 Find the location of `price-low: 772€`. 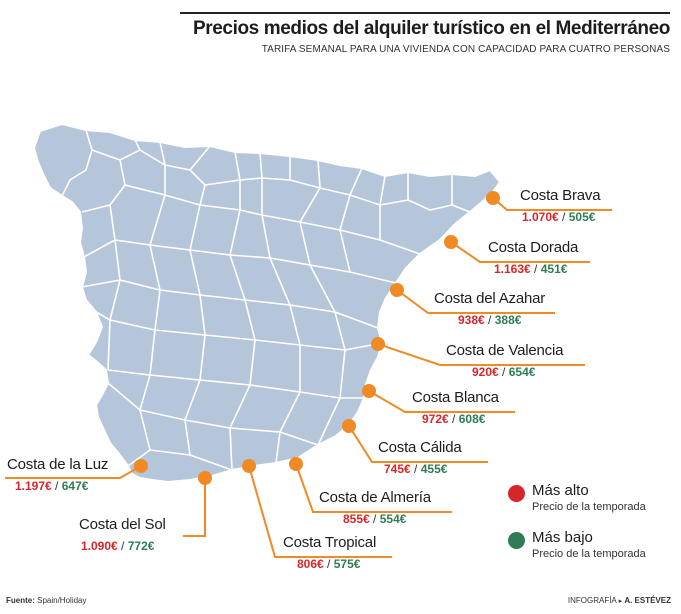

price-low: 772€ is located at coordinates (141, 546).